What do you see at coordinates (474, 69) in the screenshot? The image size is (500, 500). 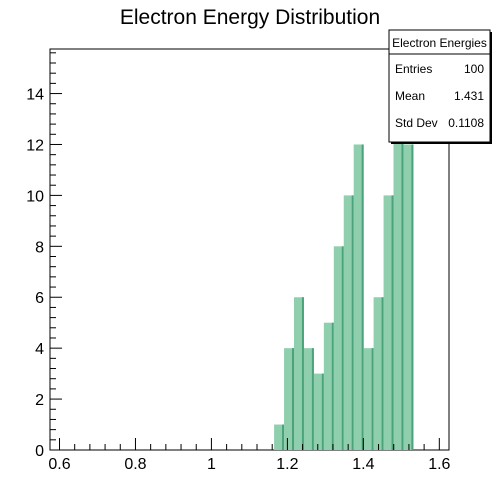 I see `stats-value-entries: 100` at bounding box center [474, 69].